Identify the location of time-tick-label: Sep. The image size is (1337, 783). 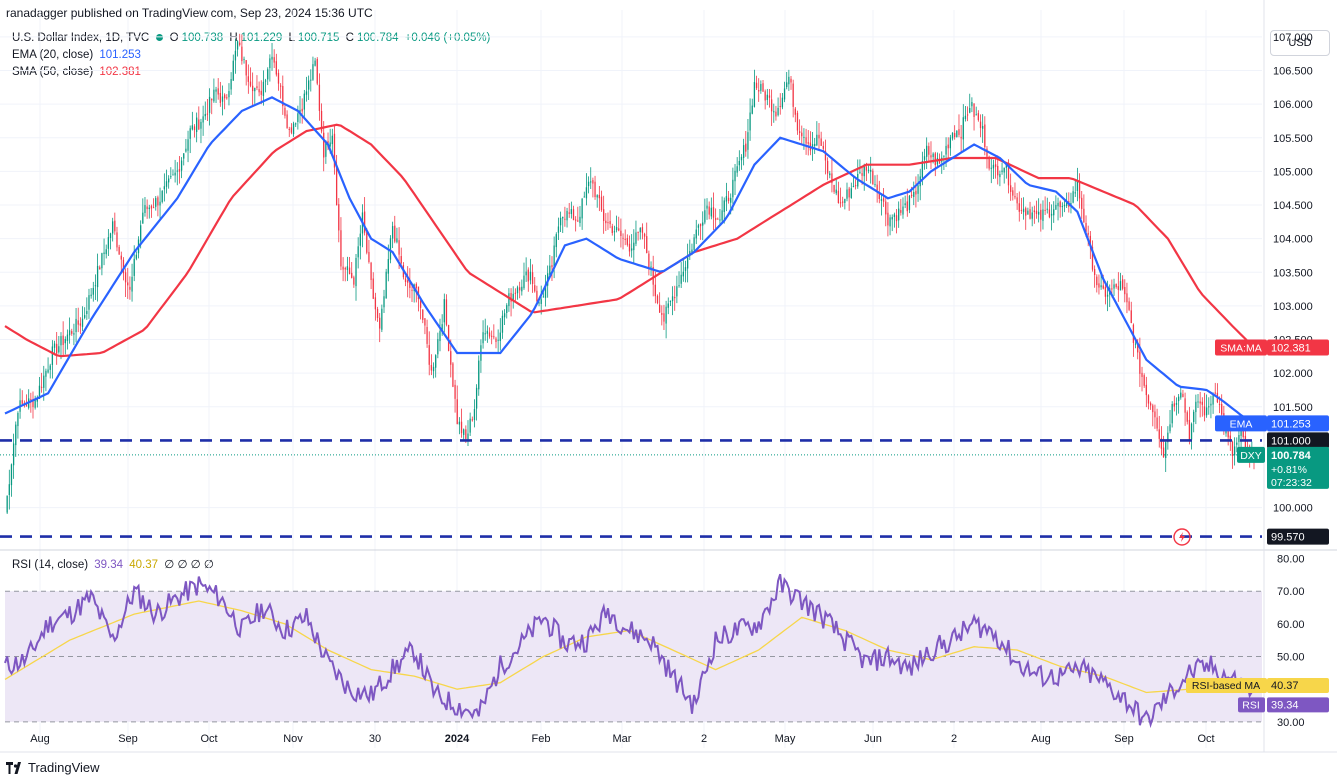
(128, 739).